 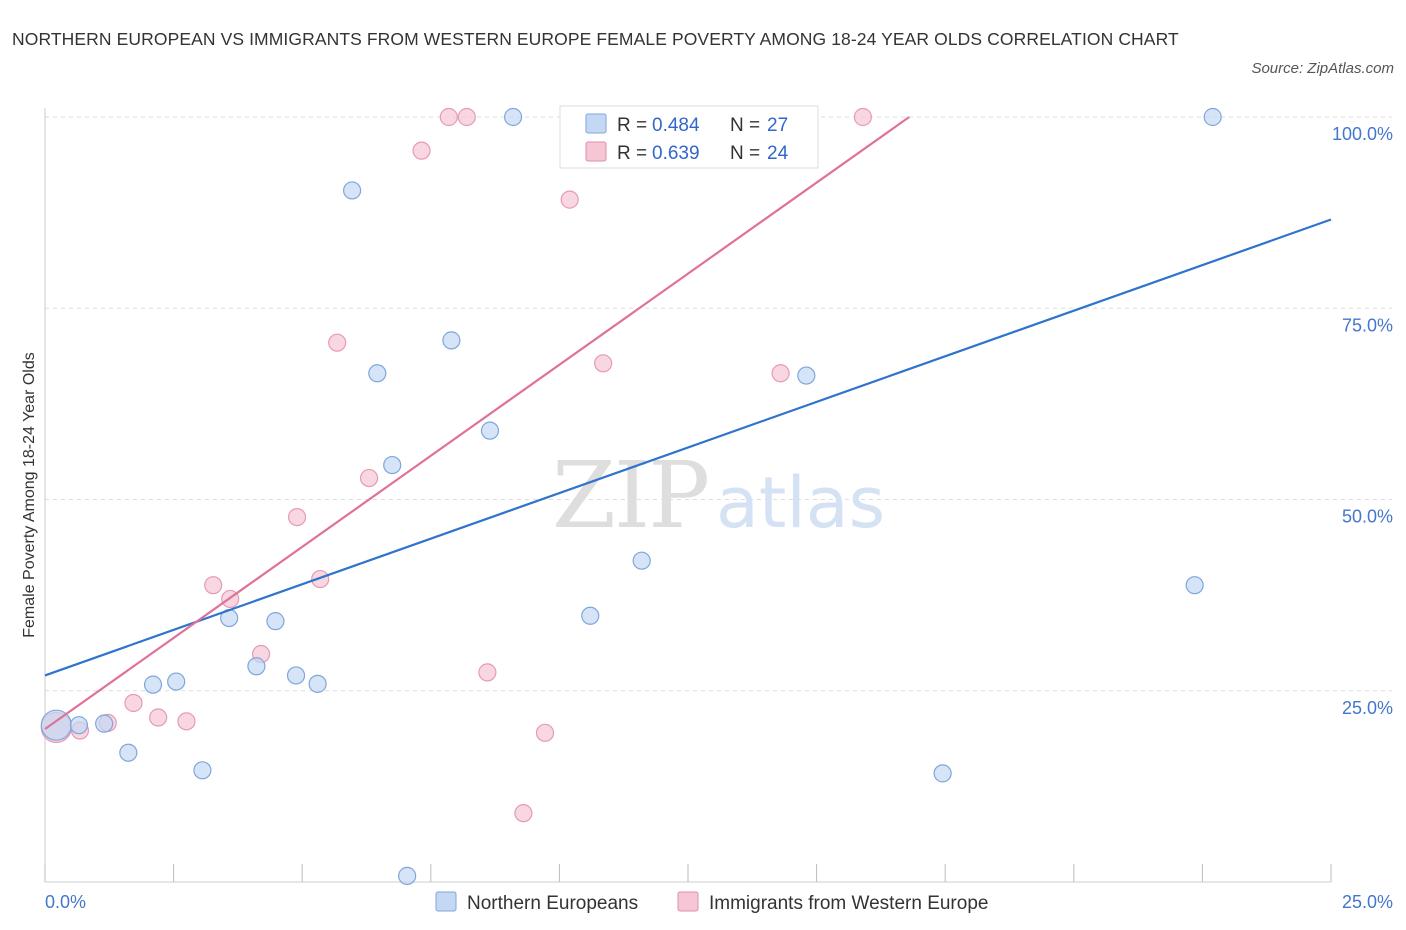 I want to click on y-axis-label: Female Poverty Among 18-24 Year Olds, so click(x=29, y=495).